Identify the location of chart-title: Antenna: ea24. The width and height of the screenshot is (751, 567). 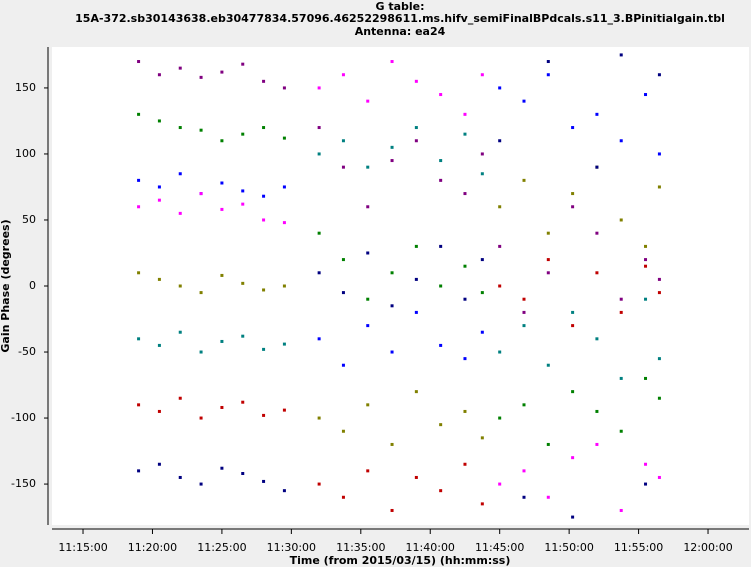
(400, 31).